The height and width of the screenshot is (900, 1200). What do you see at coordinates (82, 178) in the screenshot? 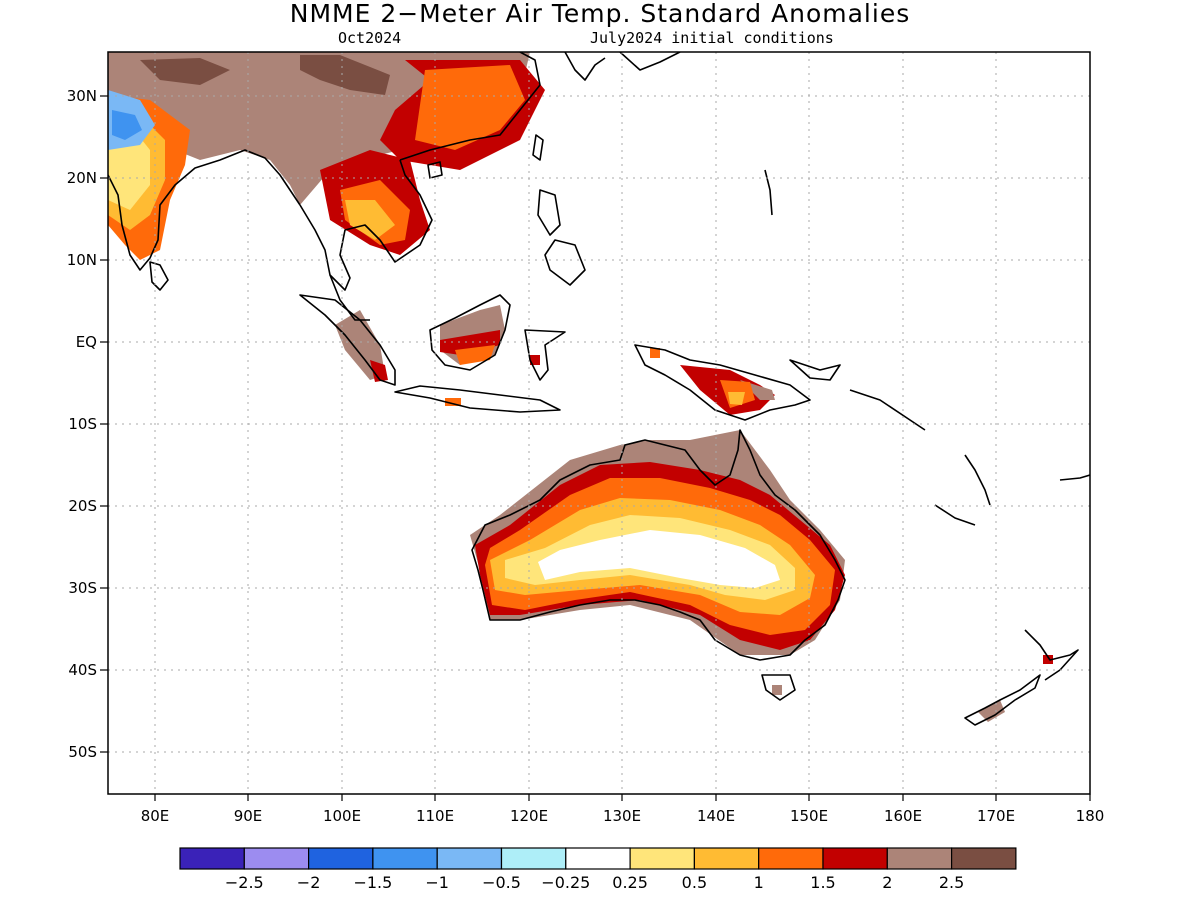
I see `lat-label: 20N` at bounding box center [82, 178].